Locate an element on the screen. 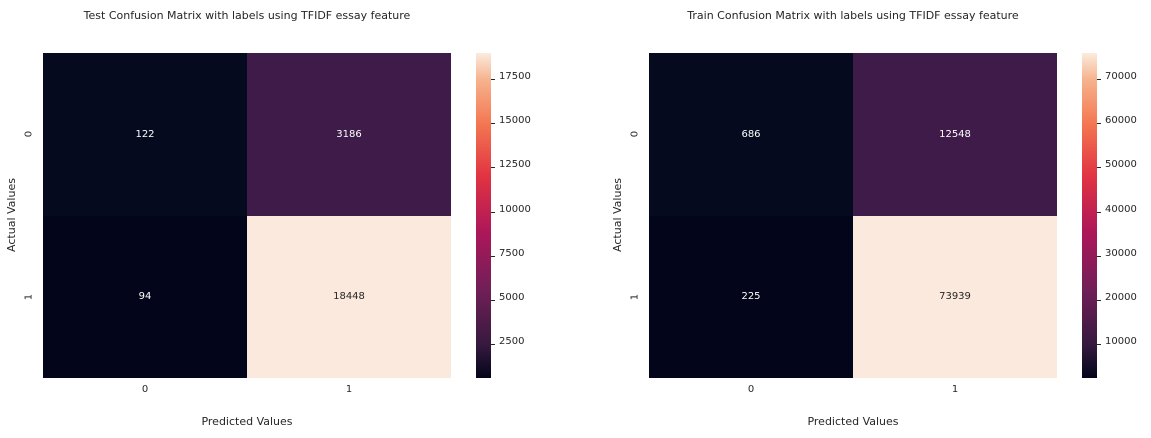 The height and width of the screenshot is (438, 1151). heatmap-cell-r1c0: 94 is located at coordinates (145, 296).